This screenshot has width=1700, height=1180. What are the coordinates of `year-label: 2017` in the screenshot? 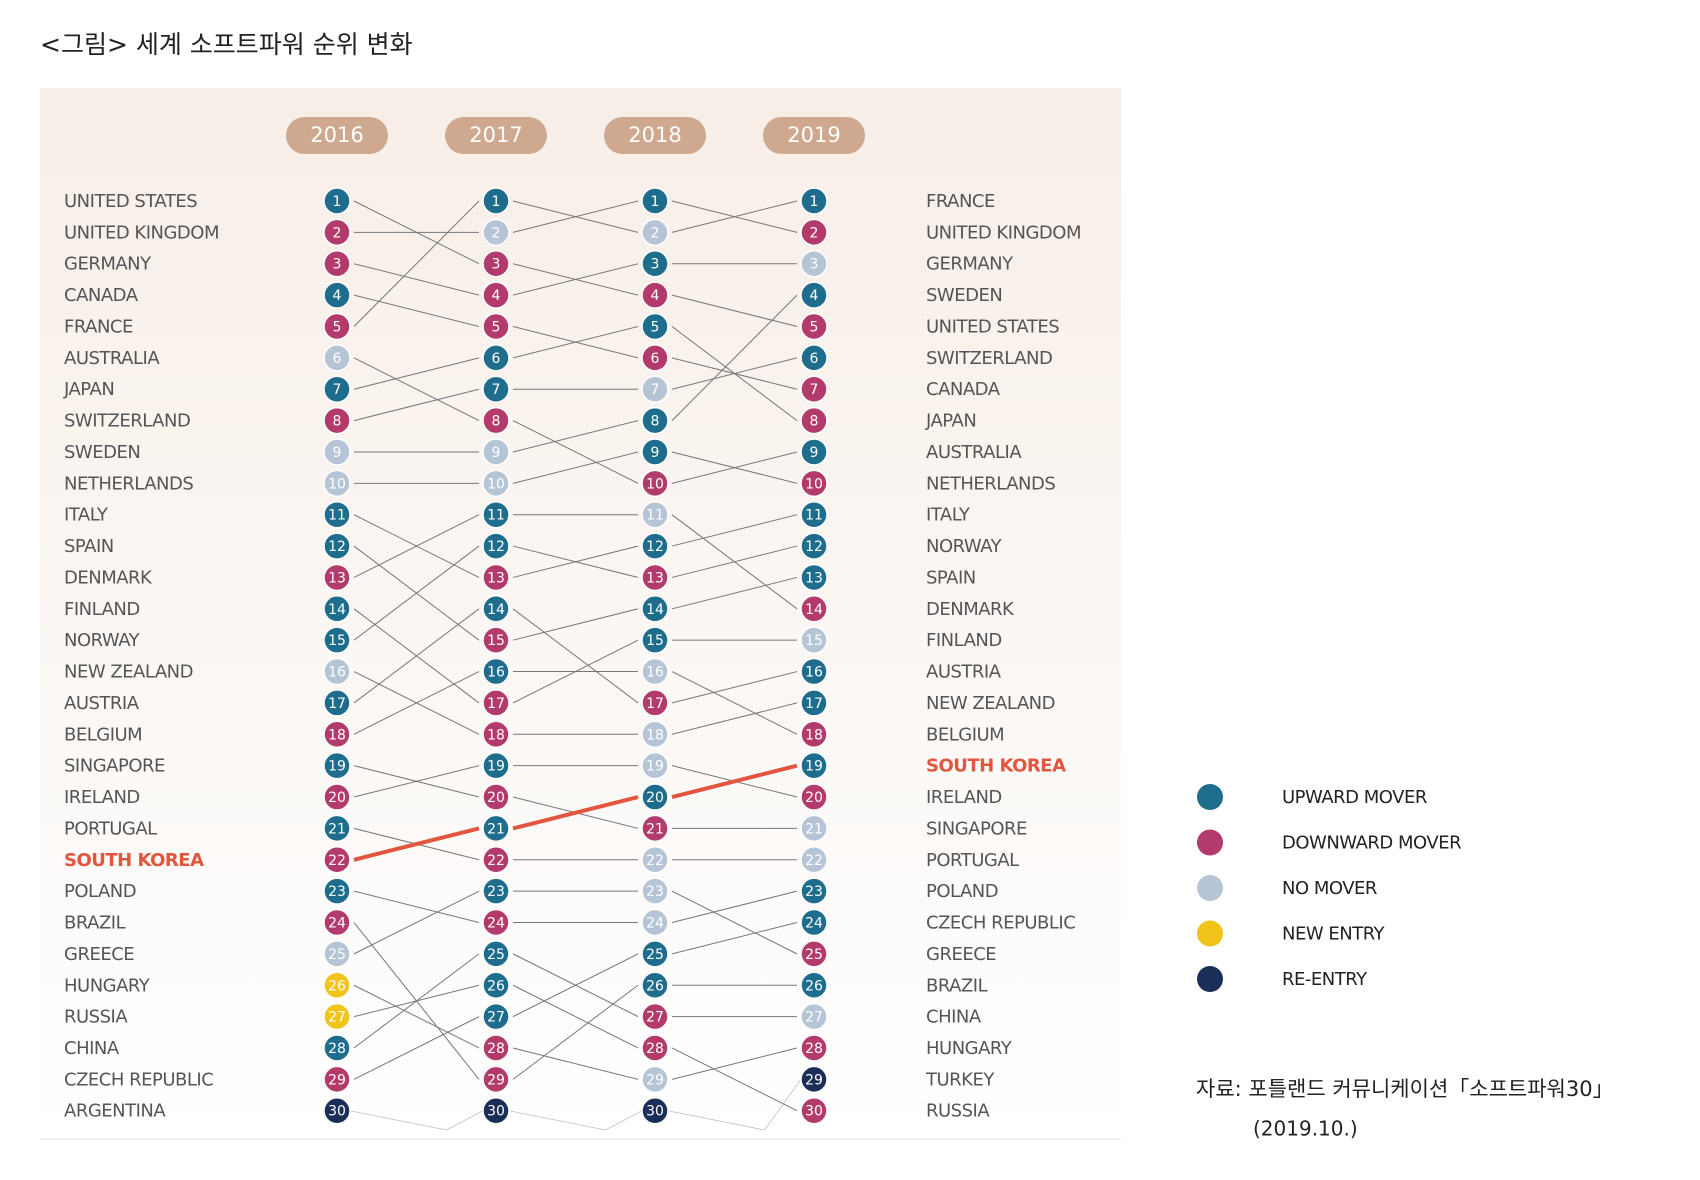 It's located at (495, 135).